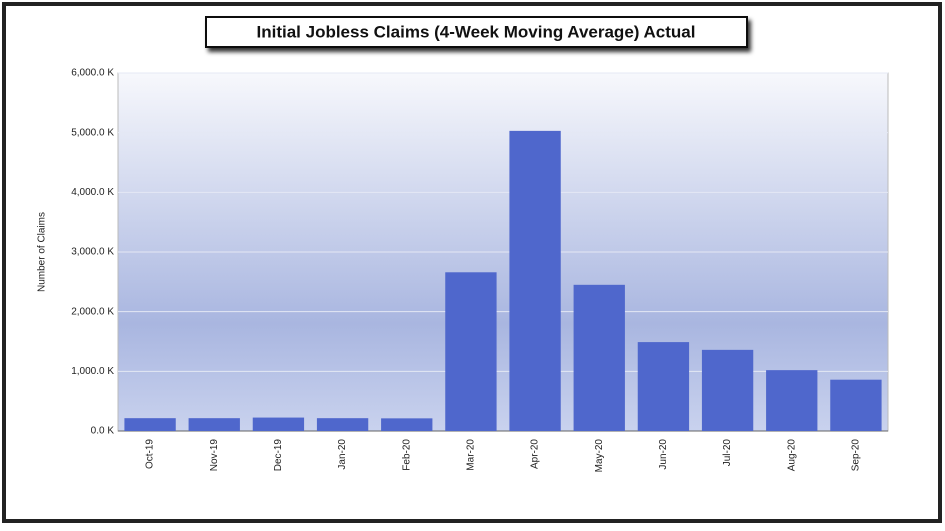  I want to click on x-tick-label: Oct-19, so click(150, 454).